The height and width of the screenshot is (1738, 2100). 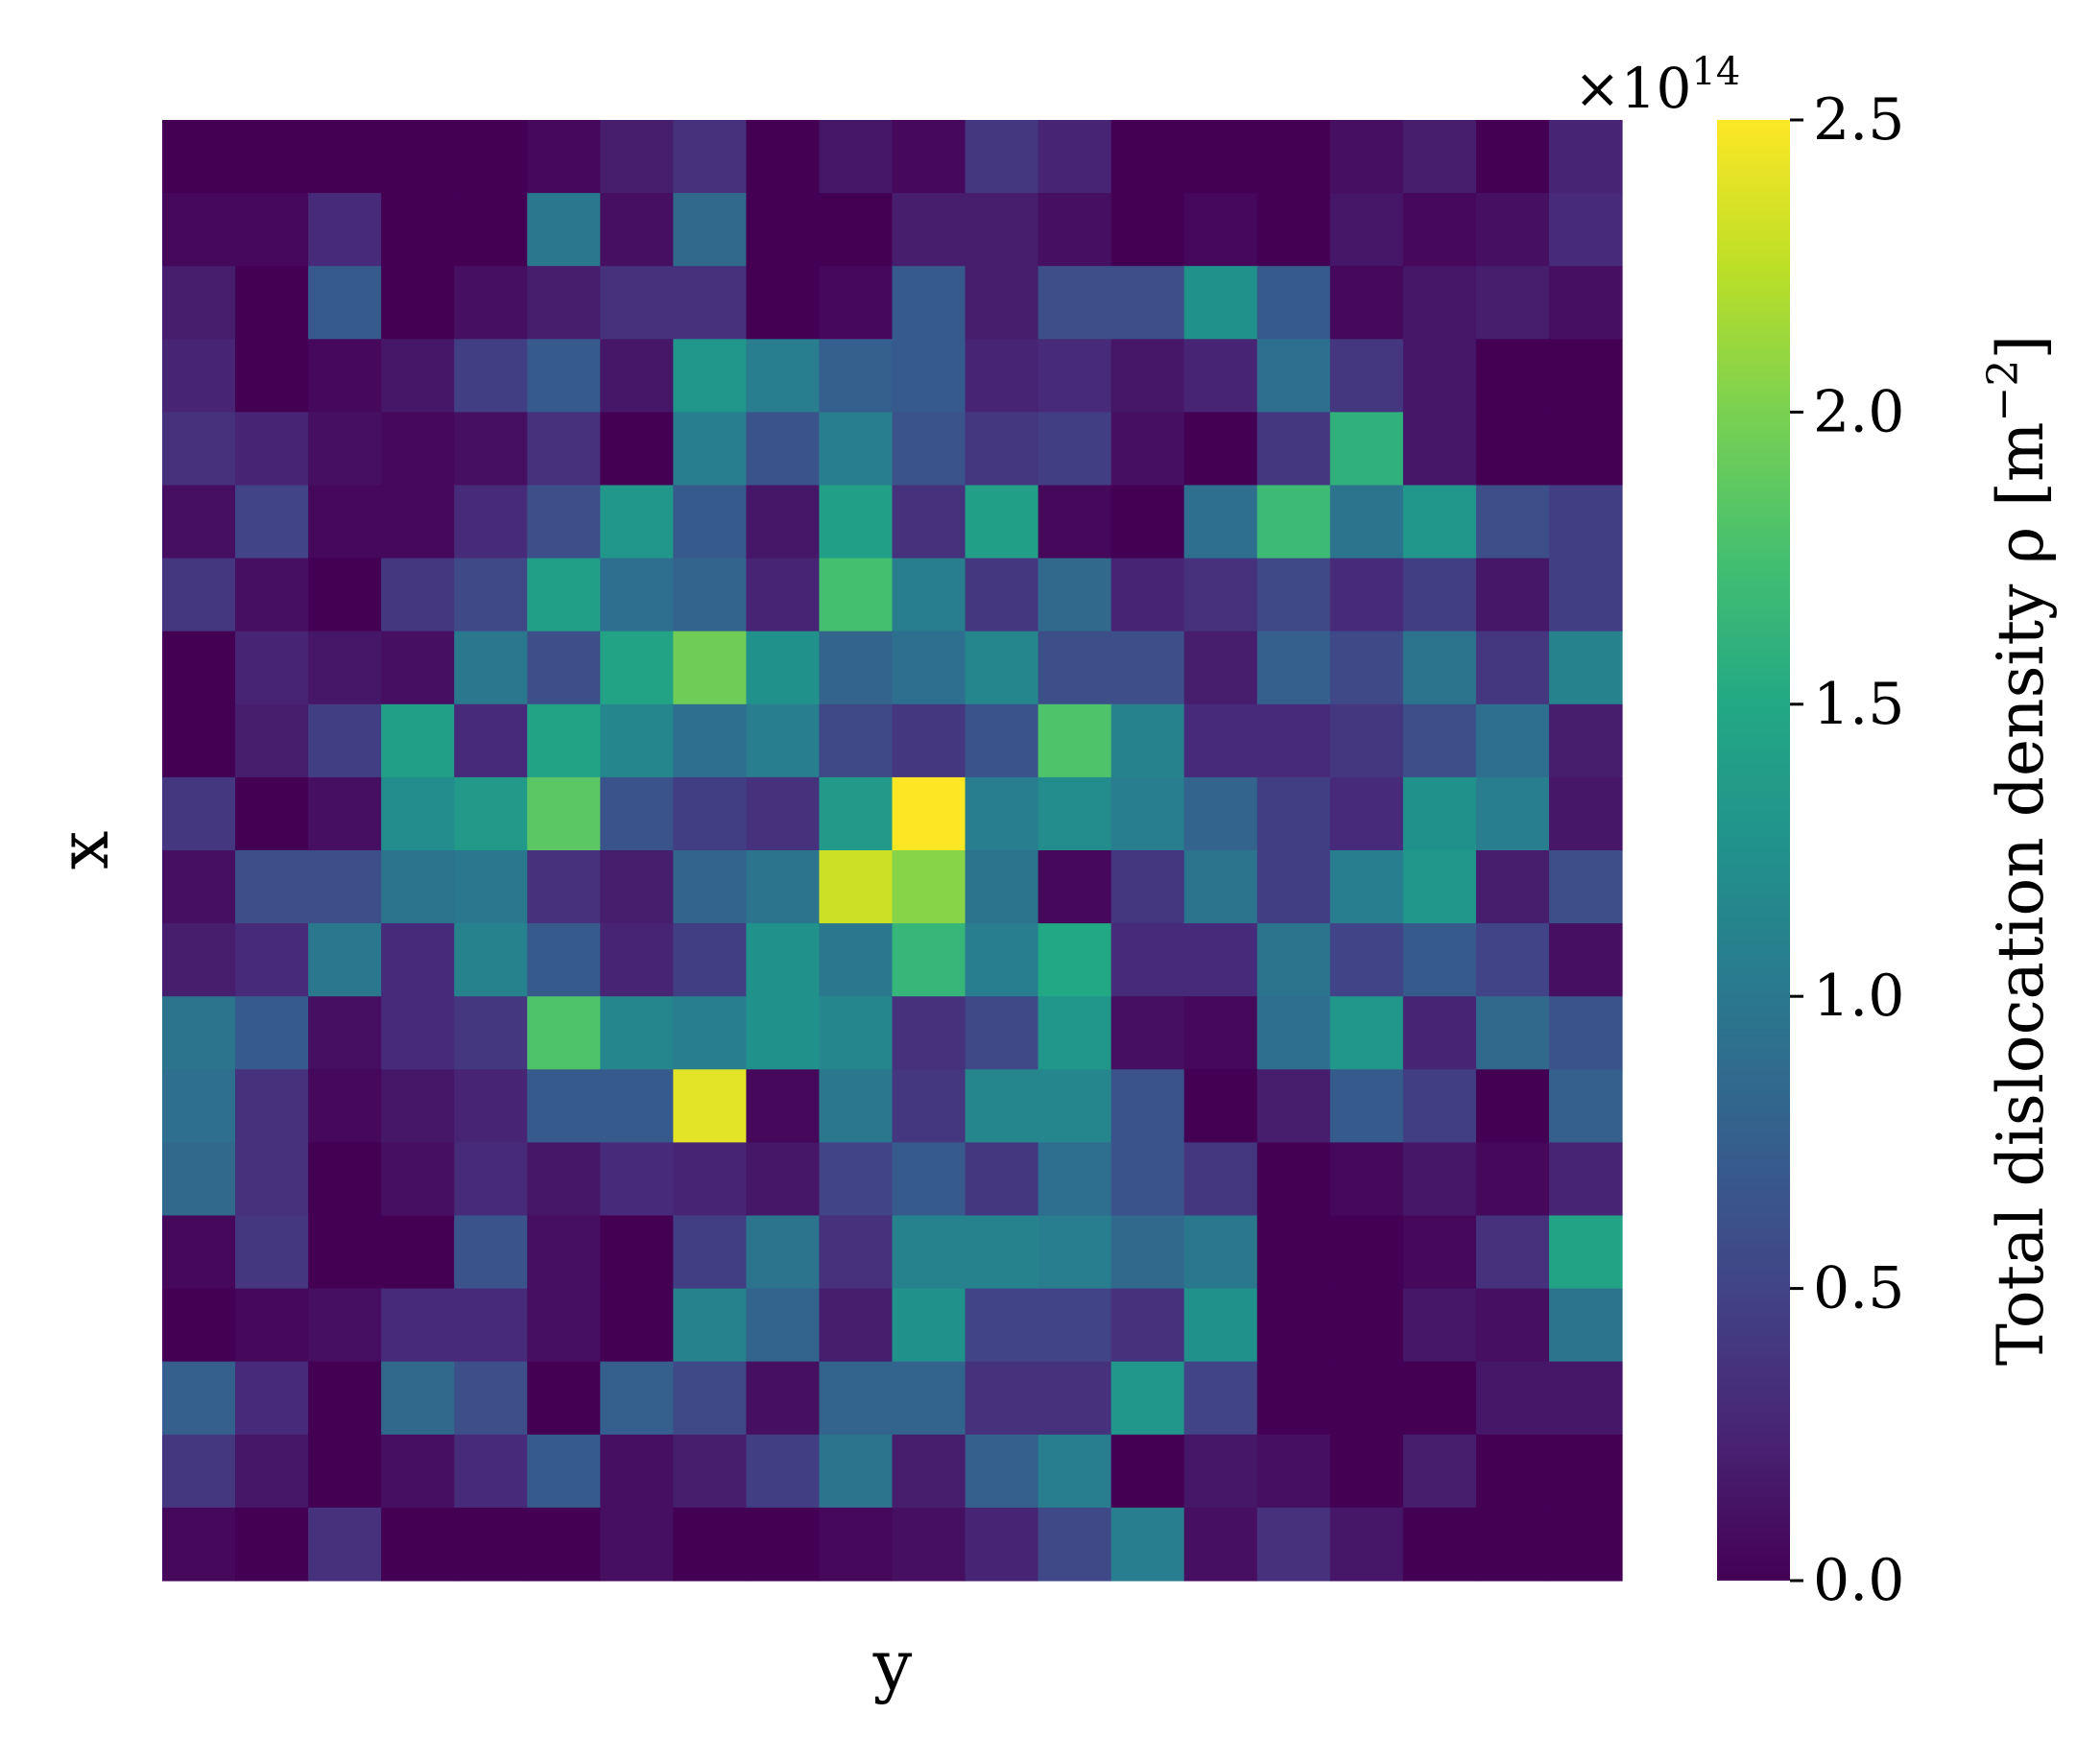 What do you see at coordinates (1858, 1580) in the screenshot?
I see `colorbar-tick-label: 0.0` at bounding box center [1858, 1580].